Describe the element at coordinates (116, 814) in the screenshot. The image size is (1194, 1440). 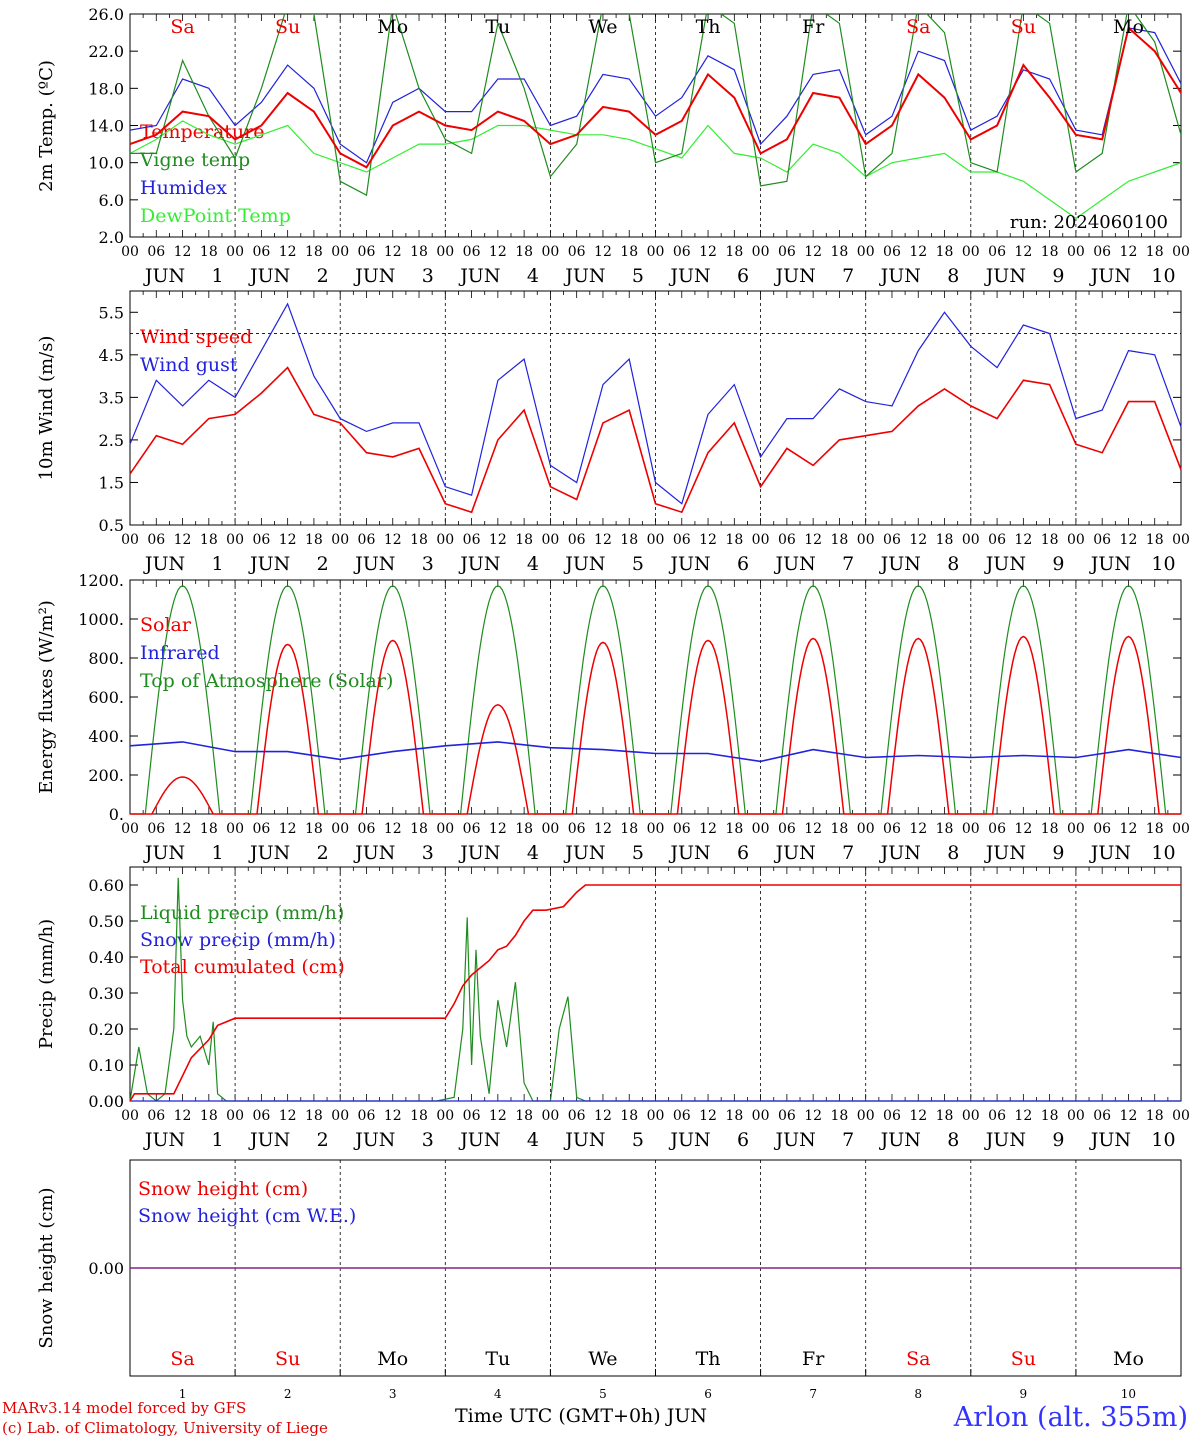
I see `y-tick-label: 0.` at that location.